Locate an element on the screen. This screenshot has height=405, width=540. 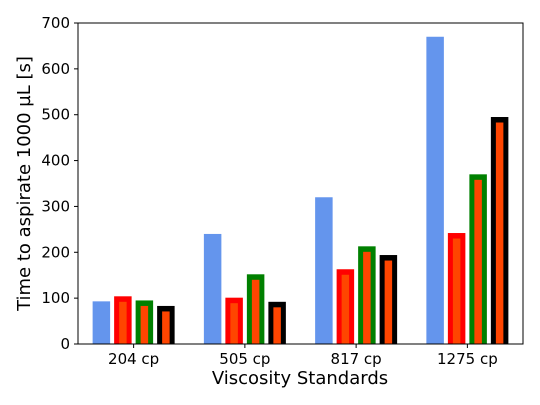
y-tick-label: 200 is located at coordinates (55, 252).